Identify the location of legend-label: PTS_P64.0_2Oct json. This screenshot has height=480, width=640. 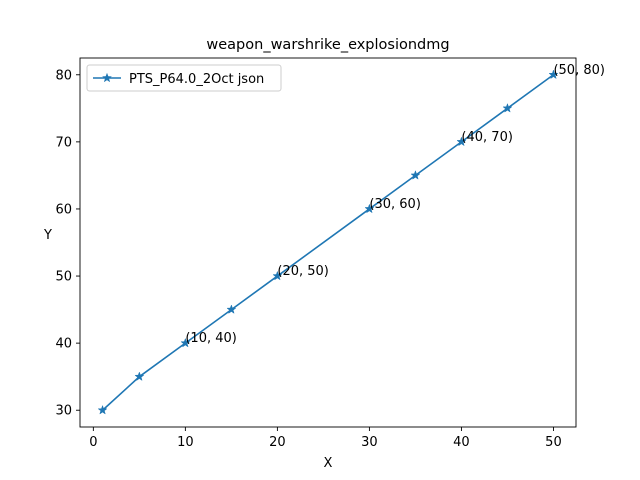
(196, 79).